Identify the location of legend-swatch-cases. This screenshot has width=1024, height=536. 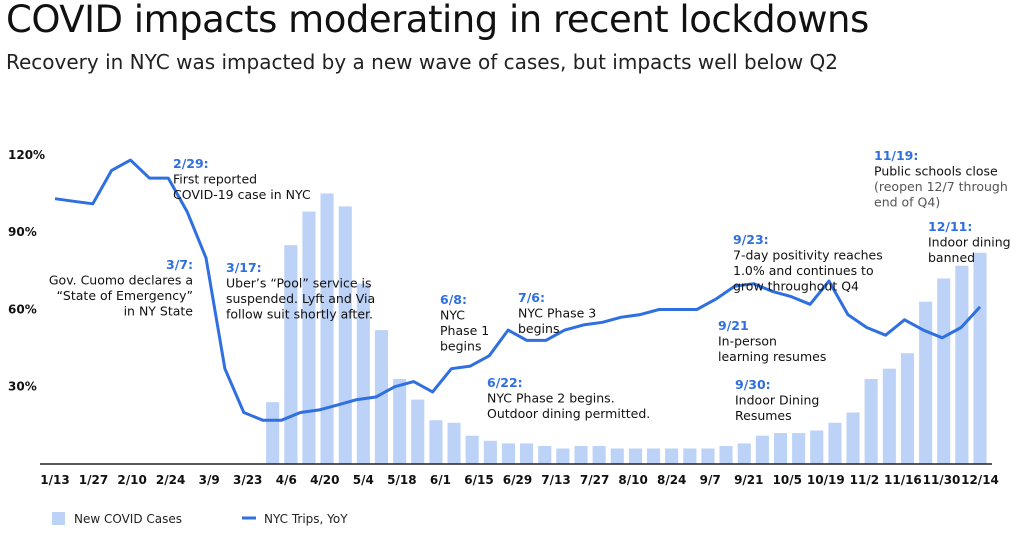
(58, 518).